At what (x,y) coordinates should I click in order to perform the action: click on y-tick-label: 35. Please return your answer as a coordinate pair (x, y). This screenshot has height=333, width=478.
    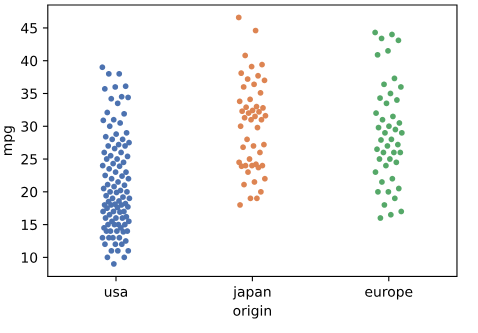
    Looking at the image, I should click on (29, 93).